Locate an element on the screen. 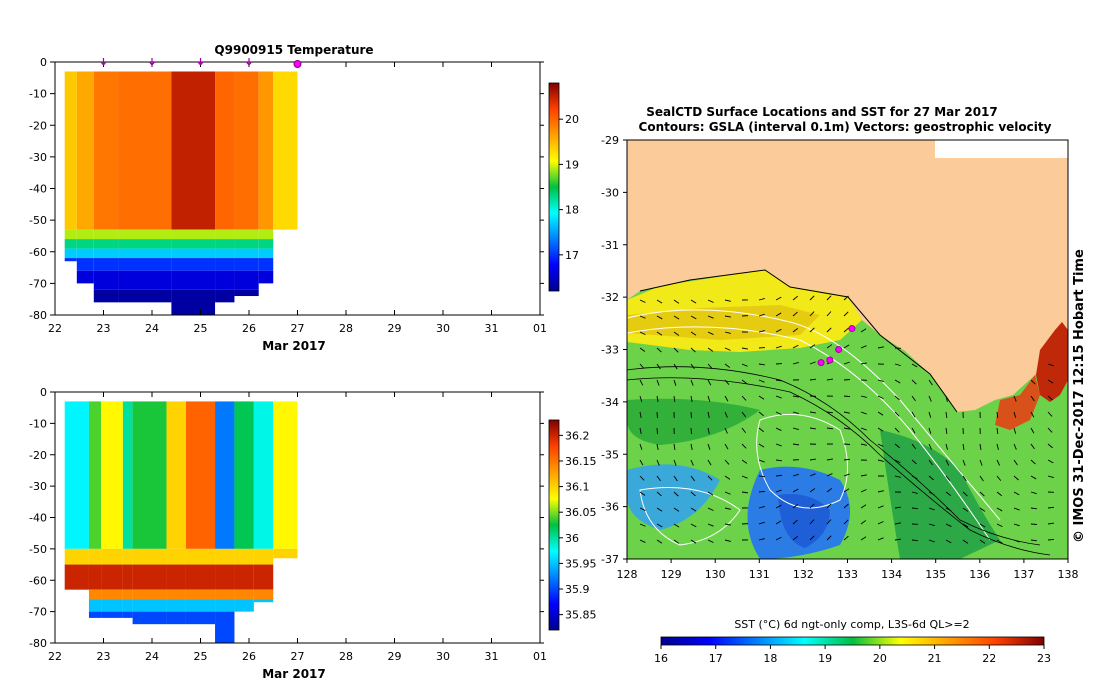  map-x-tick-label: 136 is located at coordinates (979, 574).